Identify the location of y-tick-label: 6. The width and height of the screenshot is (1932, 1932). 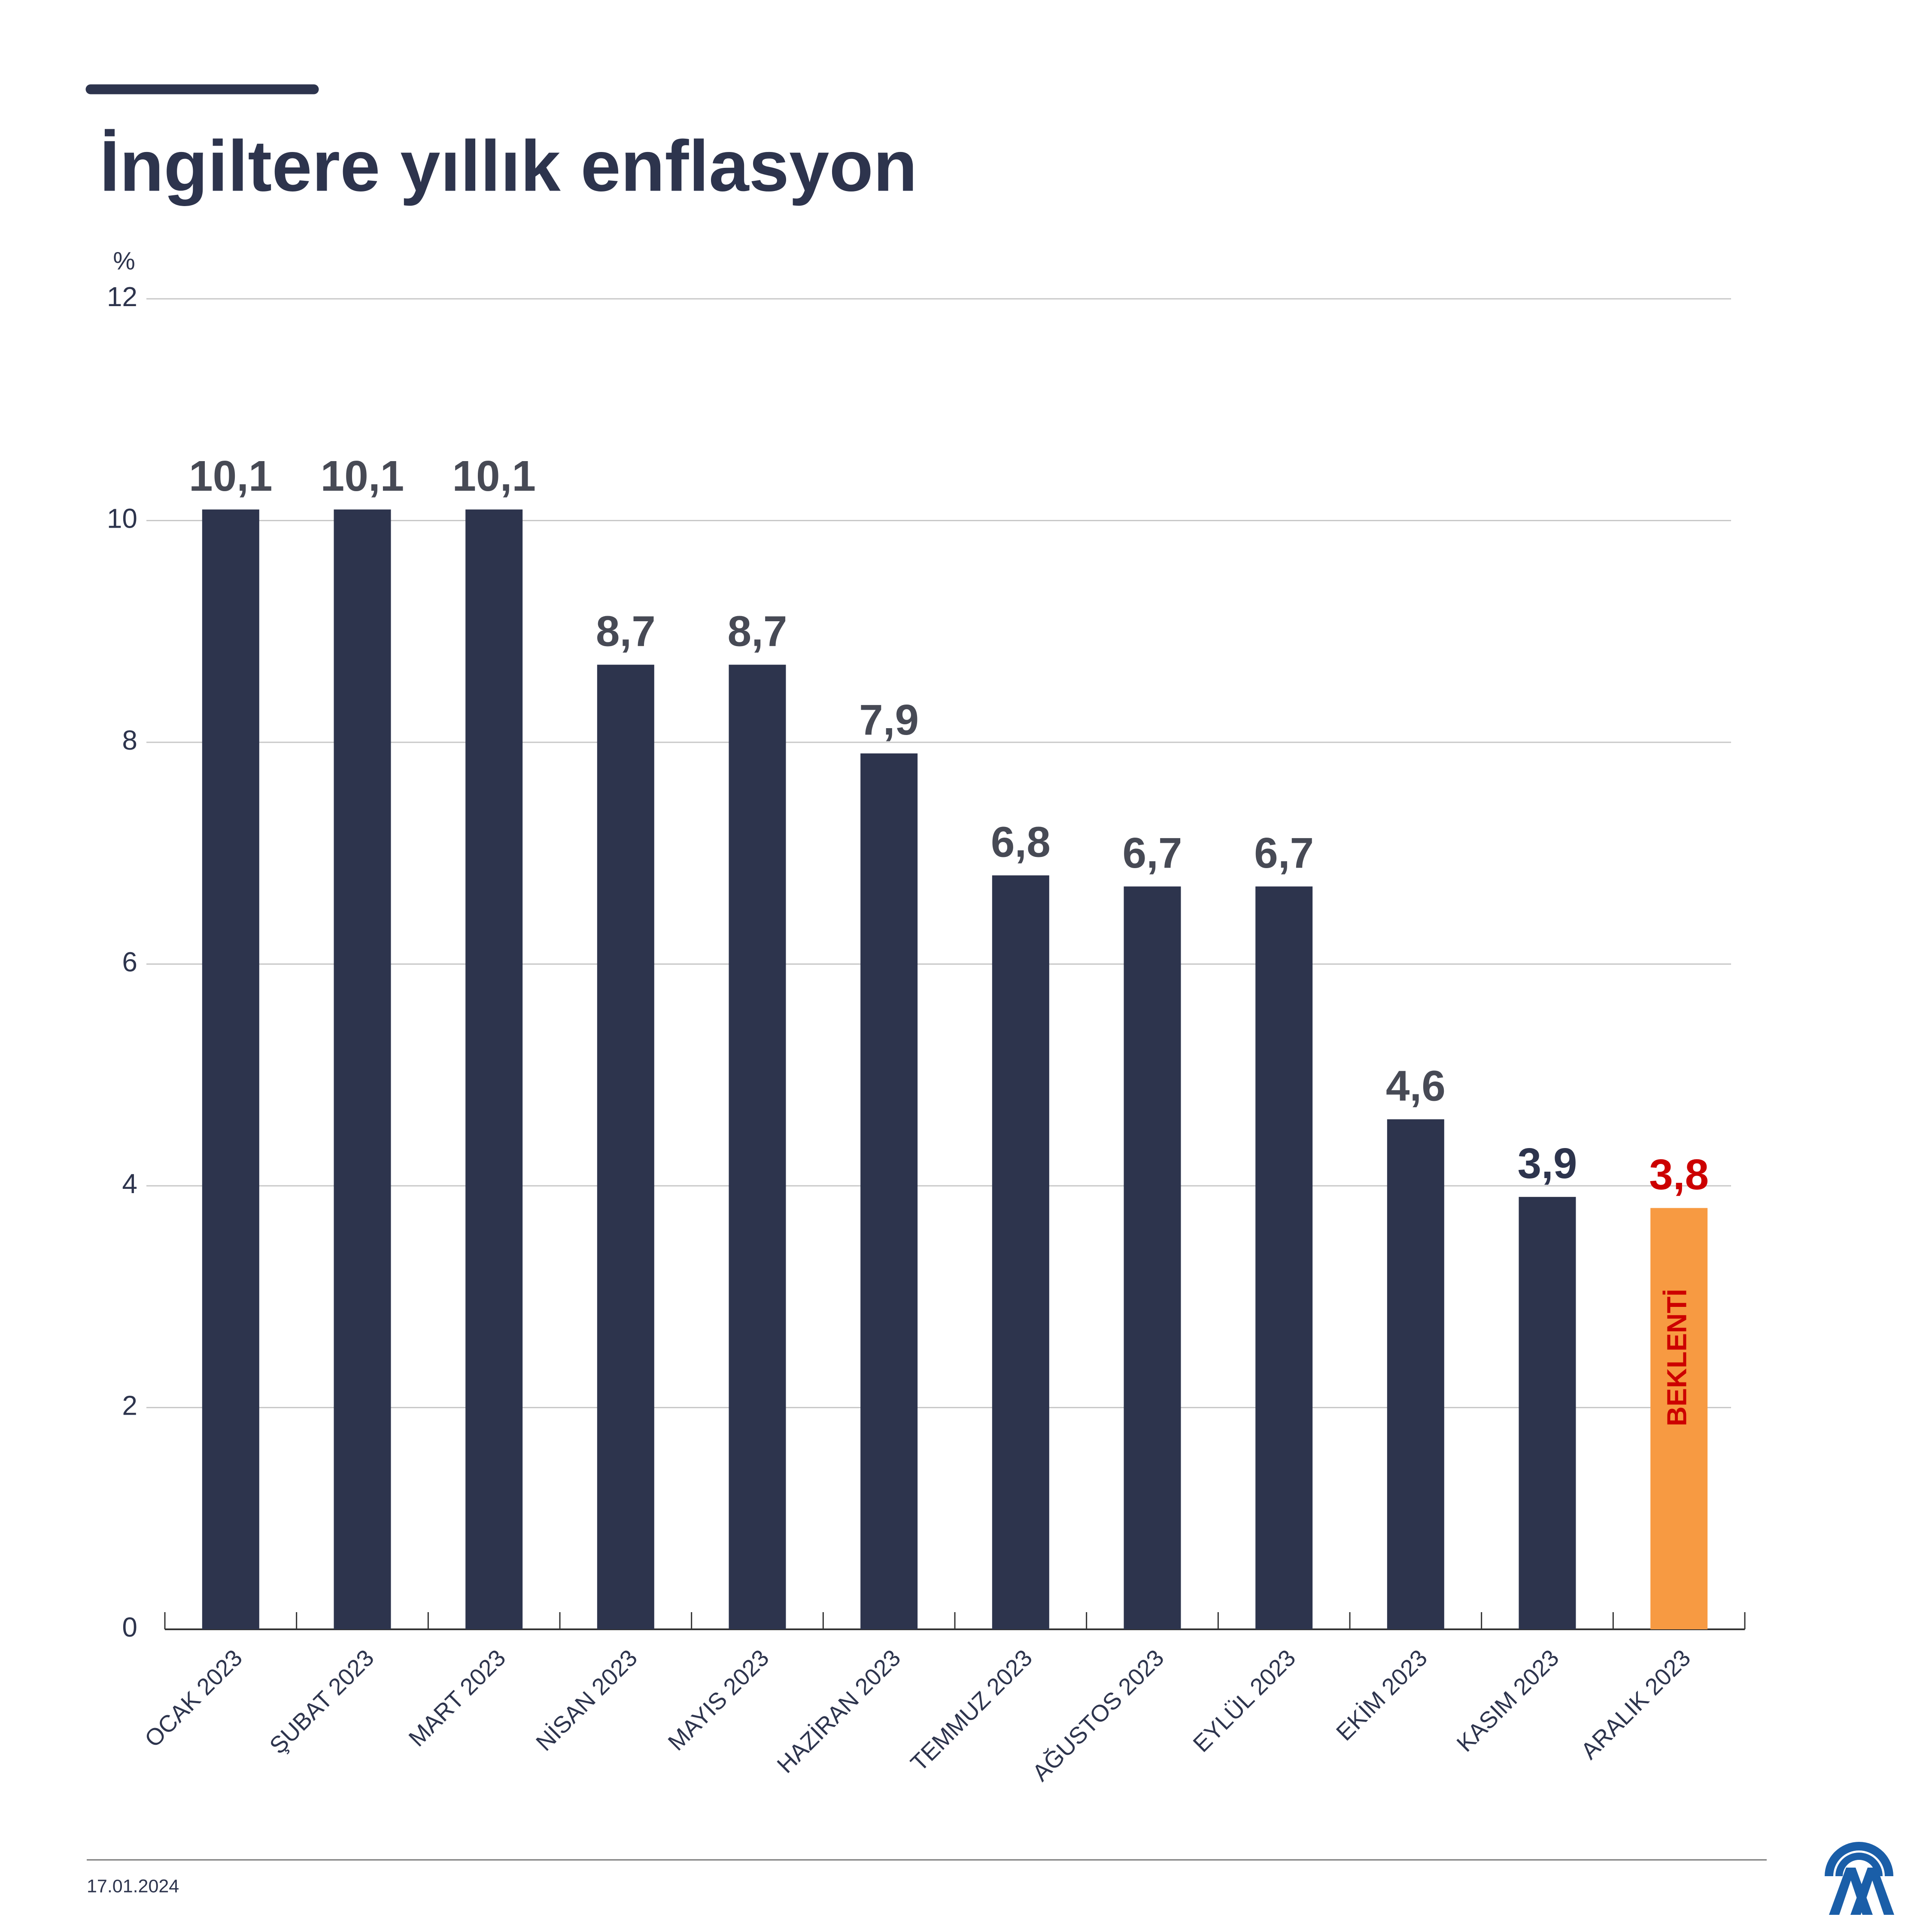
(129, 962).